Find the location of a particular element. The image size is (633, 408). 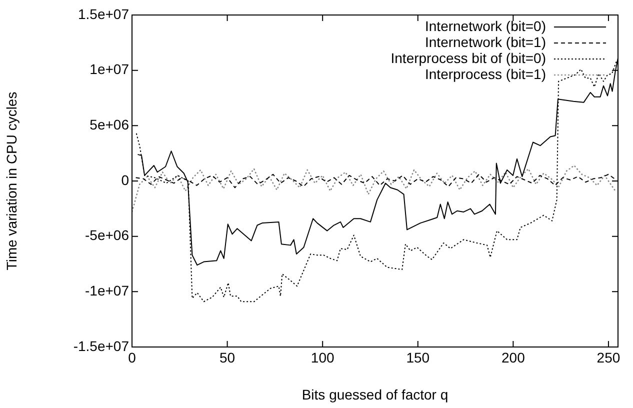

legend-label: Interprocess bit of (bit=0) is located at coordinates (468, 58).